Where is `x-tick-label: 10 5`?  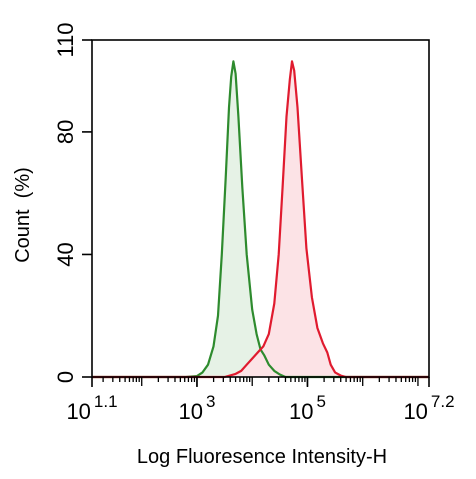 x-tick-label: 10 5 is located at coordinates (307, 408).